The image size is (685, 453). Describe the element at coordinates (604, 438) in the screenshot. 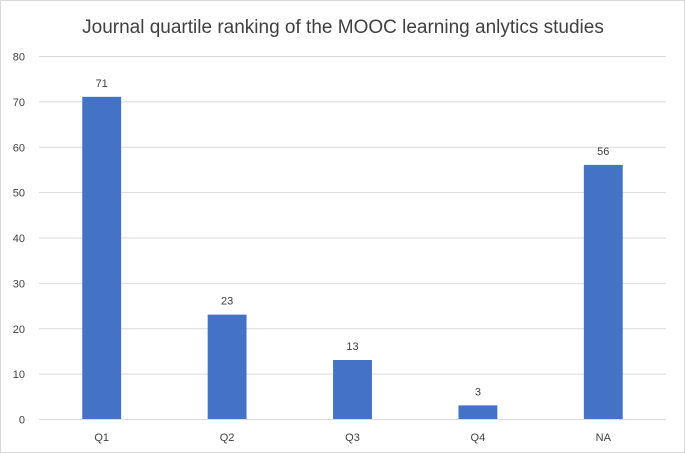

I see `x-tick-label-na: NA` at that location.